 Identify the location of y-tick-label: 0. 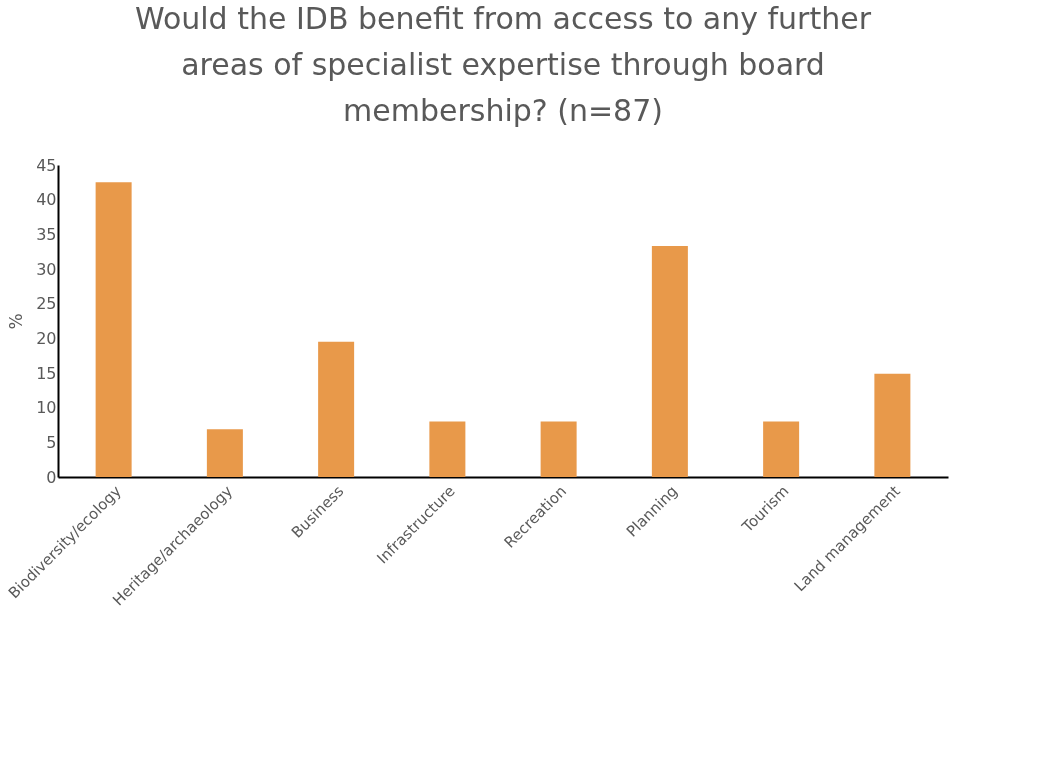
(51, 477).